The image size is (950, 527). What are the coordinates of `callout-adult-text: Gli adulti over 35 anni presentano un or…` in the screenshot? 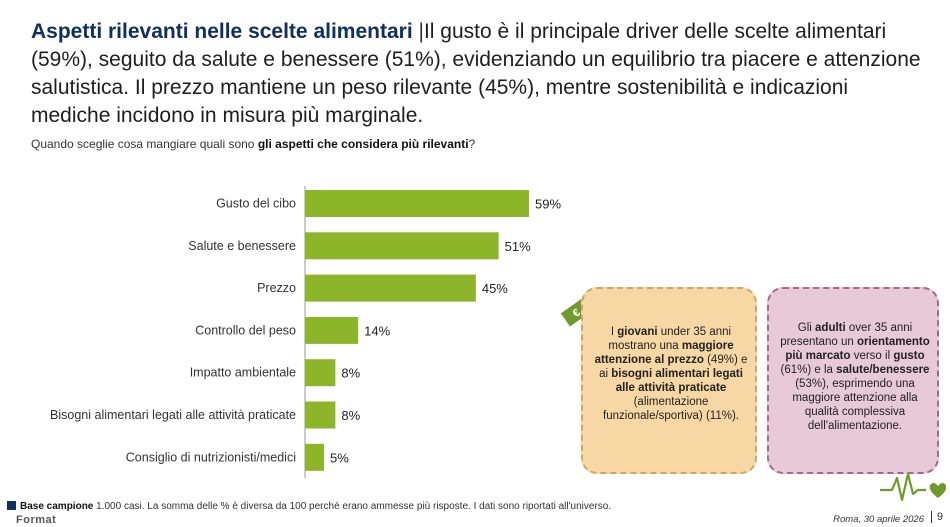 It's located at (855, 377).